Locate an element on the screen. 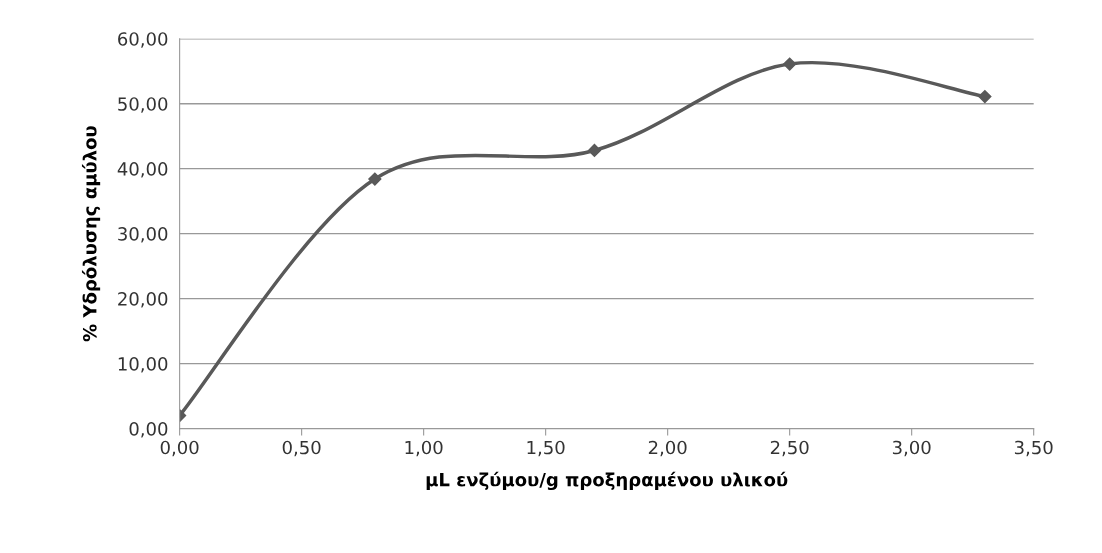 The image size is (1102, 553). x-tick-label: 1,50 is located at coordinates (546, 448).